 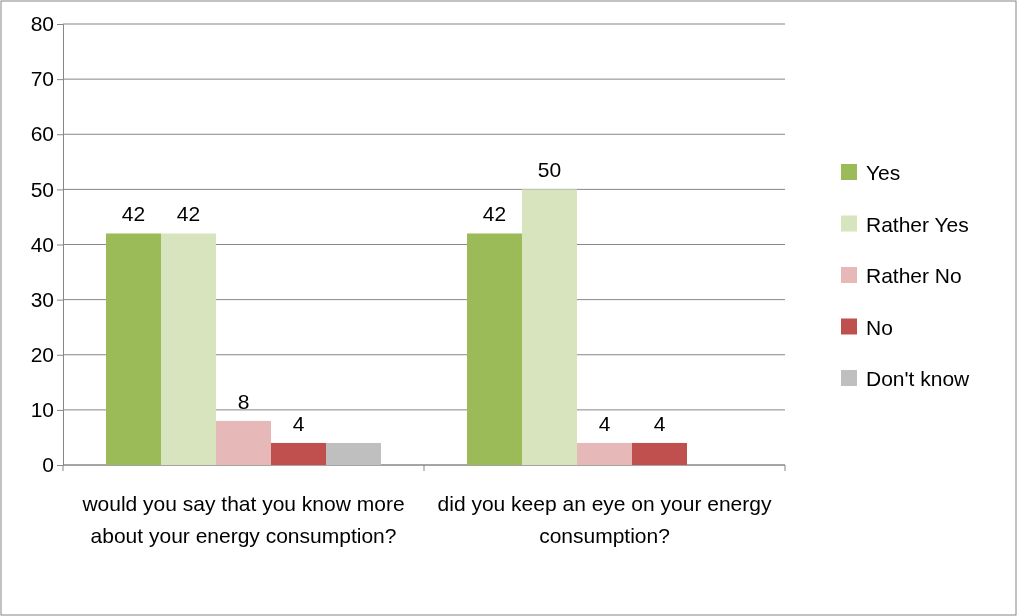 I want to click on y-tick-label: 50, so click(x=42, y=189).